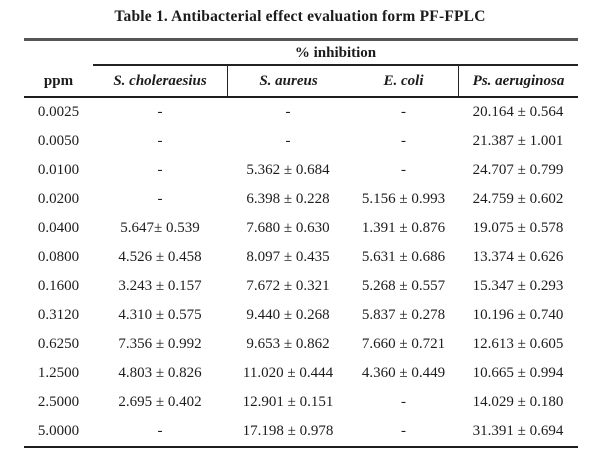 The width and height of the screenshot is (600, 464). Describe the element at coordinates (58, 344) in the screenshot. I see `ppm-cell: 0.6250` at that location.